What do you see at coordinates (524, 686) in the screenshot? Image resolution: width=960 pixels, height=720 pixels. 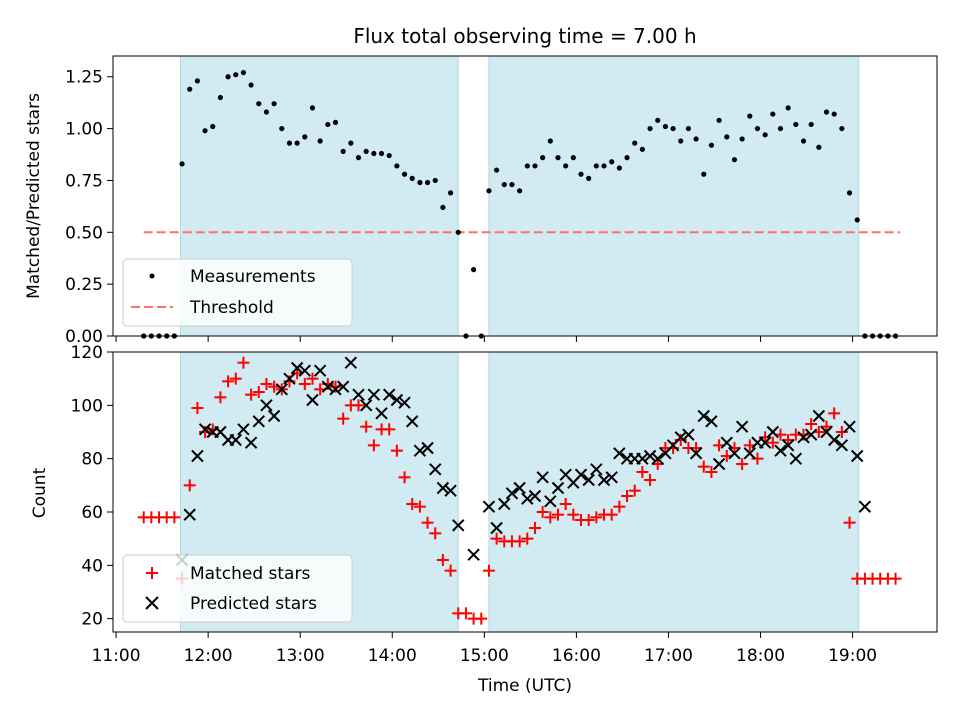 I see `x-axis-label: Time (UTC)` at bounding box center [524, 686].